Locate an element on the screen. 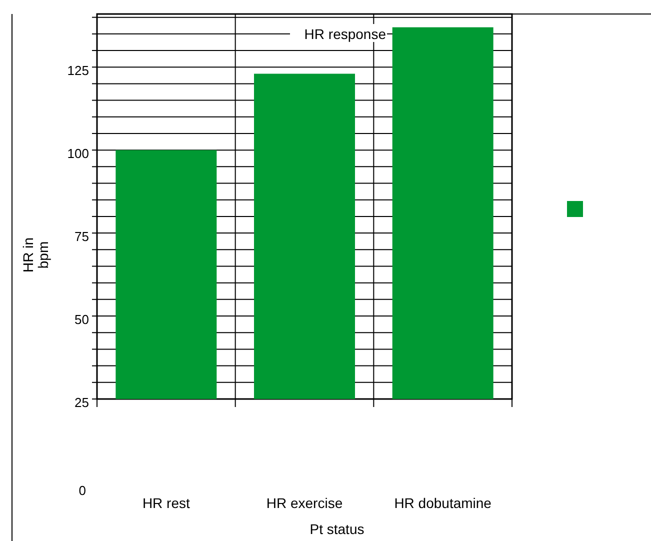  y-axis-title: HR in bpm is located at coordinates (35, 255).